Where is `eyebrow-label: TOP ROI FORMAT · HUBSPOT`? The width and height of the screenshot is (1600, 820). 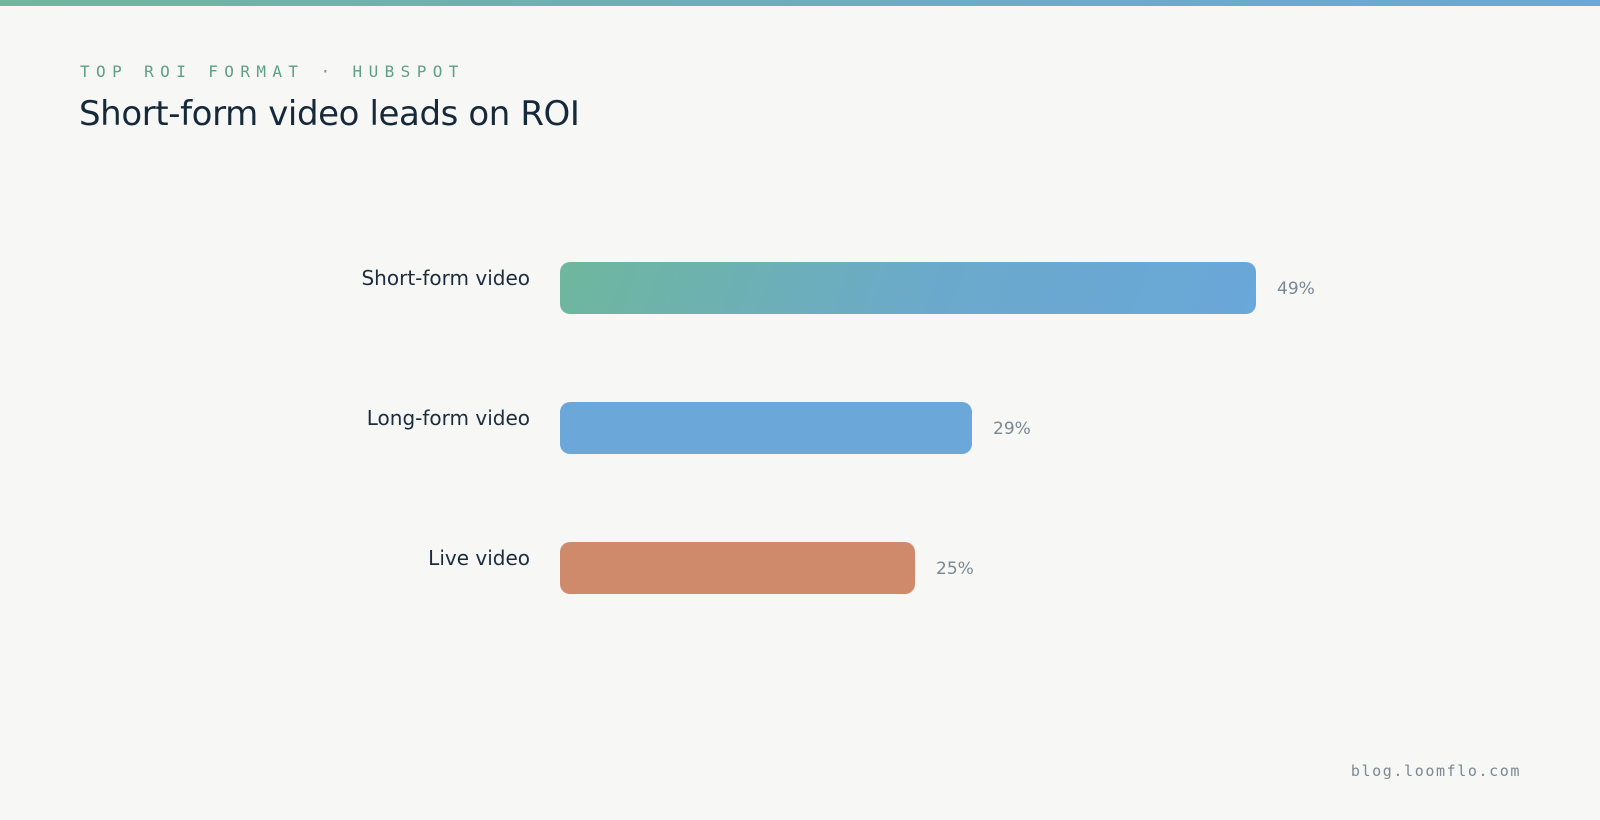 eyebrow-label: TOP ROI FORMAT · HUBSPOT is located at coordinates (272, 71).